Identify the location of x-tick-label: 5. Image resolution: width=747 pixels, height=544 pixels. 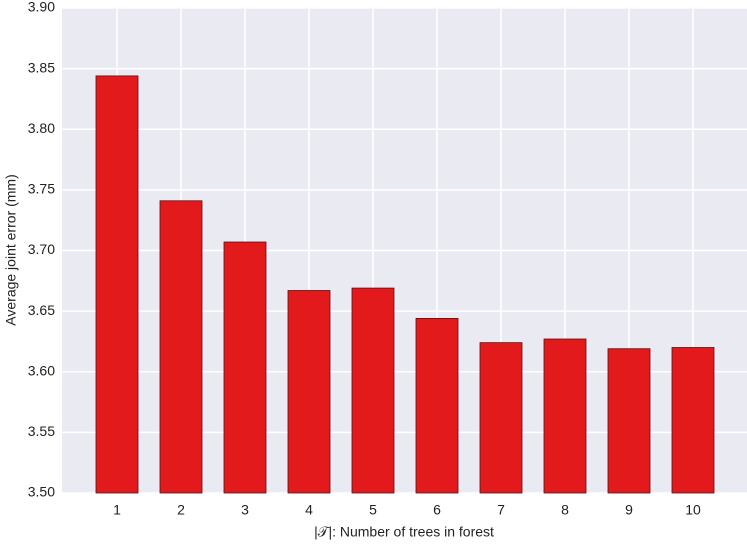
(373, 510).